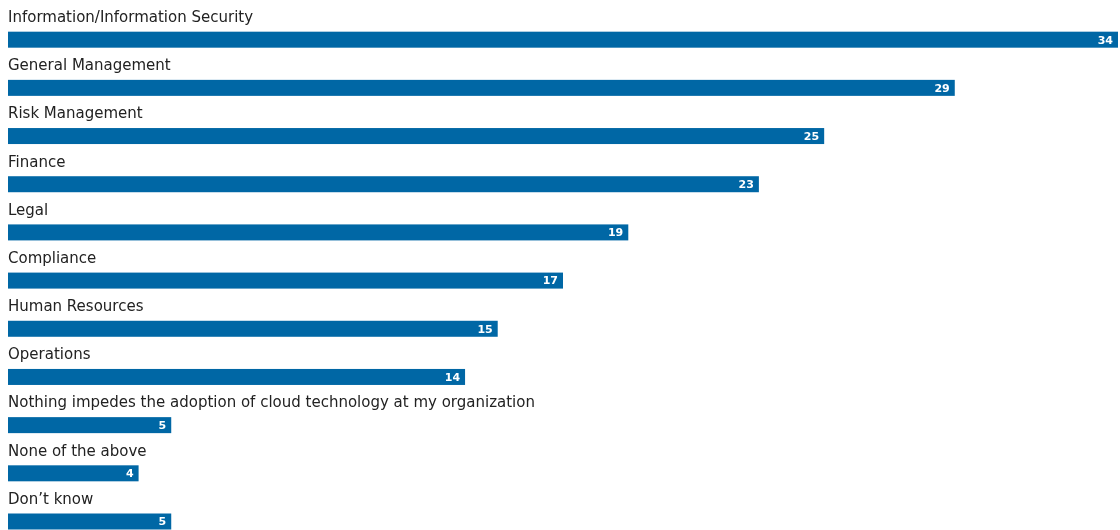 This screenshot has width=1120, height=530. I want to click on y-tick-label: Risk Management, so click(75, 113).